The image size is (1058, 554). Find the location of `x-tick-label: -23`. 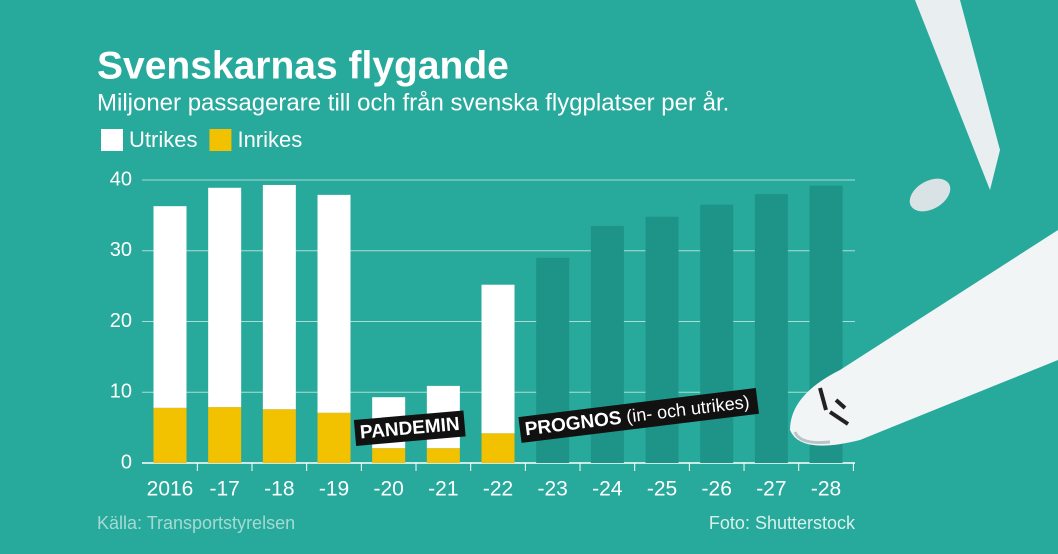

x-tick-label: -23 is located at coordinates (553, 489).